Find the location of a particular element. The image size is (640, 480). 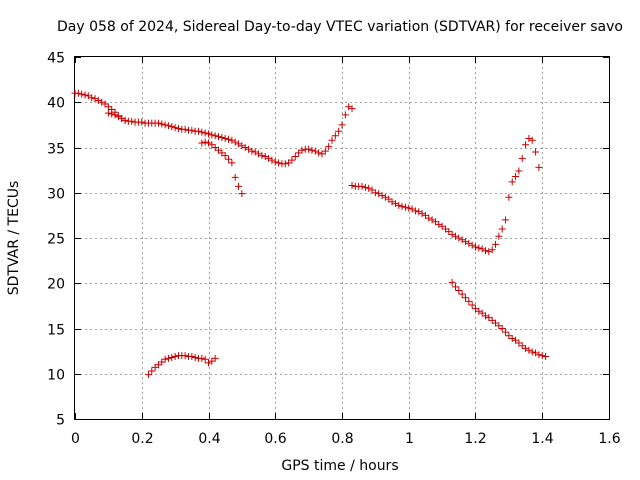

y-tick-label: 40 is located at coordinates (56, 104).